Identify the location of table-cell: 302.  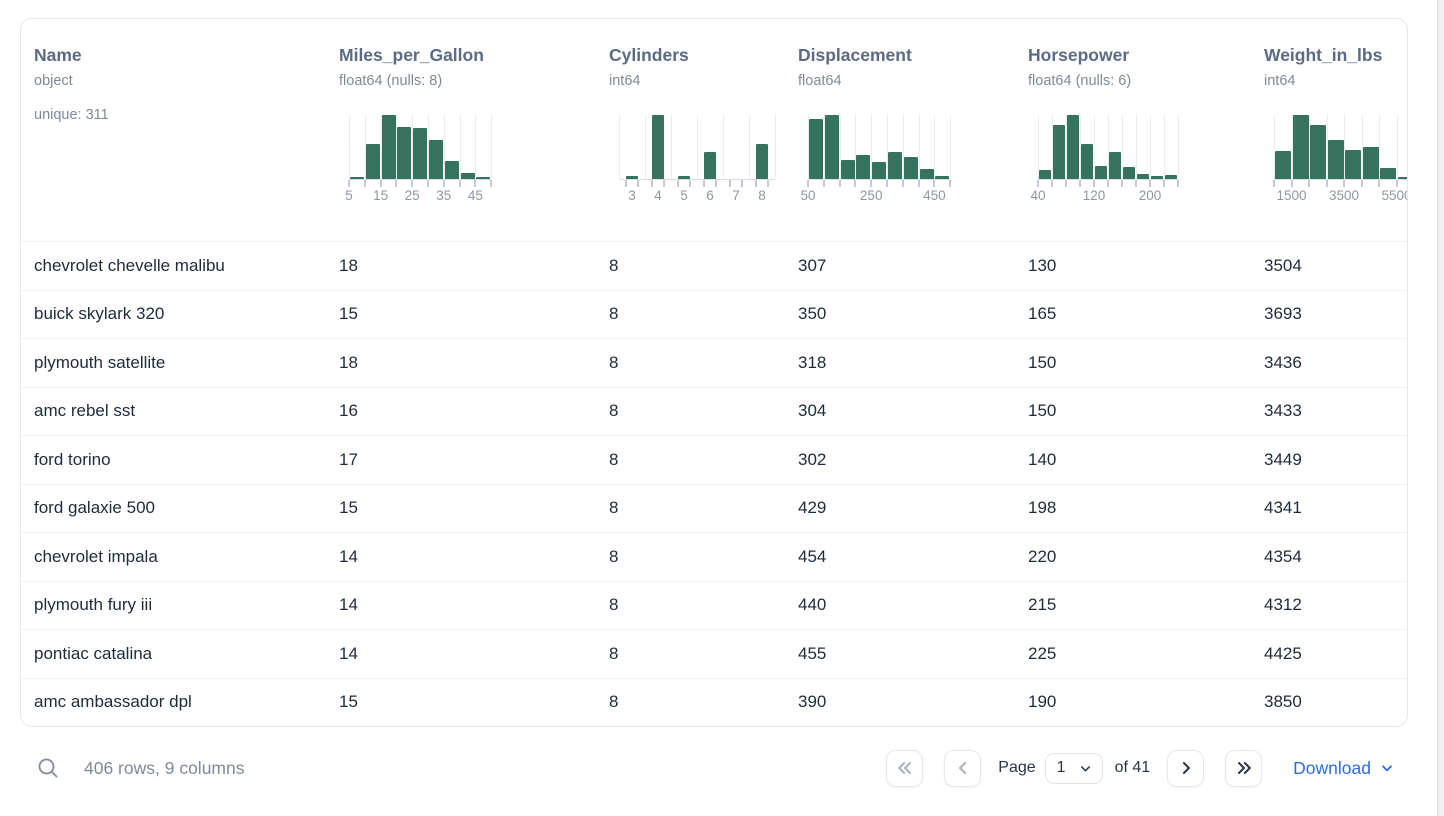
(812, 459).